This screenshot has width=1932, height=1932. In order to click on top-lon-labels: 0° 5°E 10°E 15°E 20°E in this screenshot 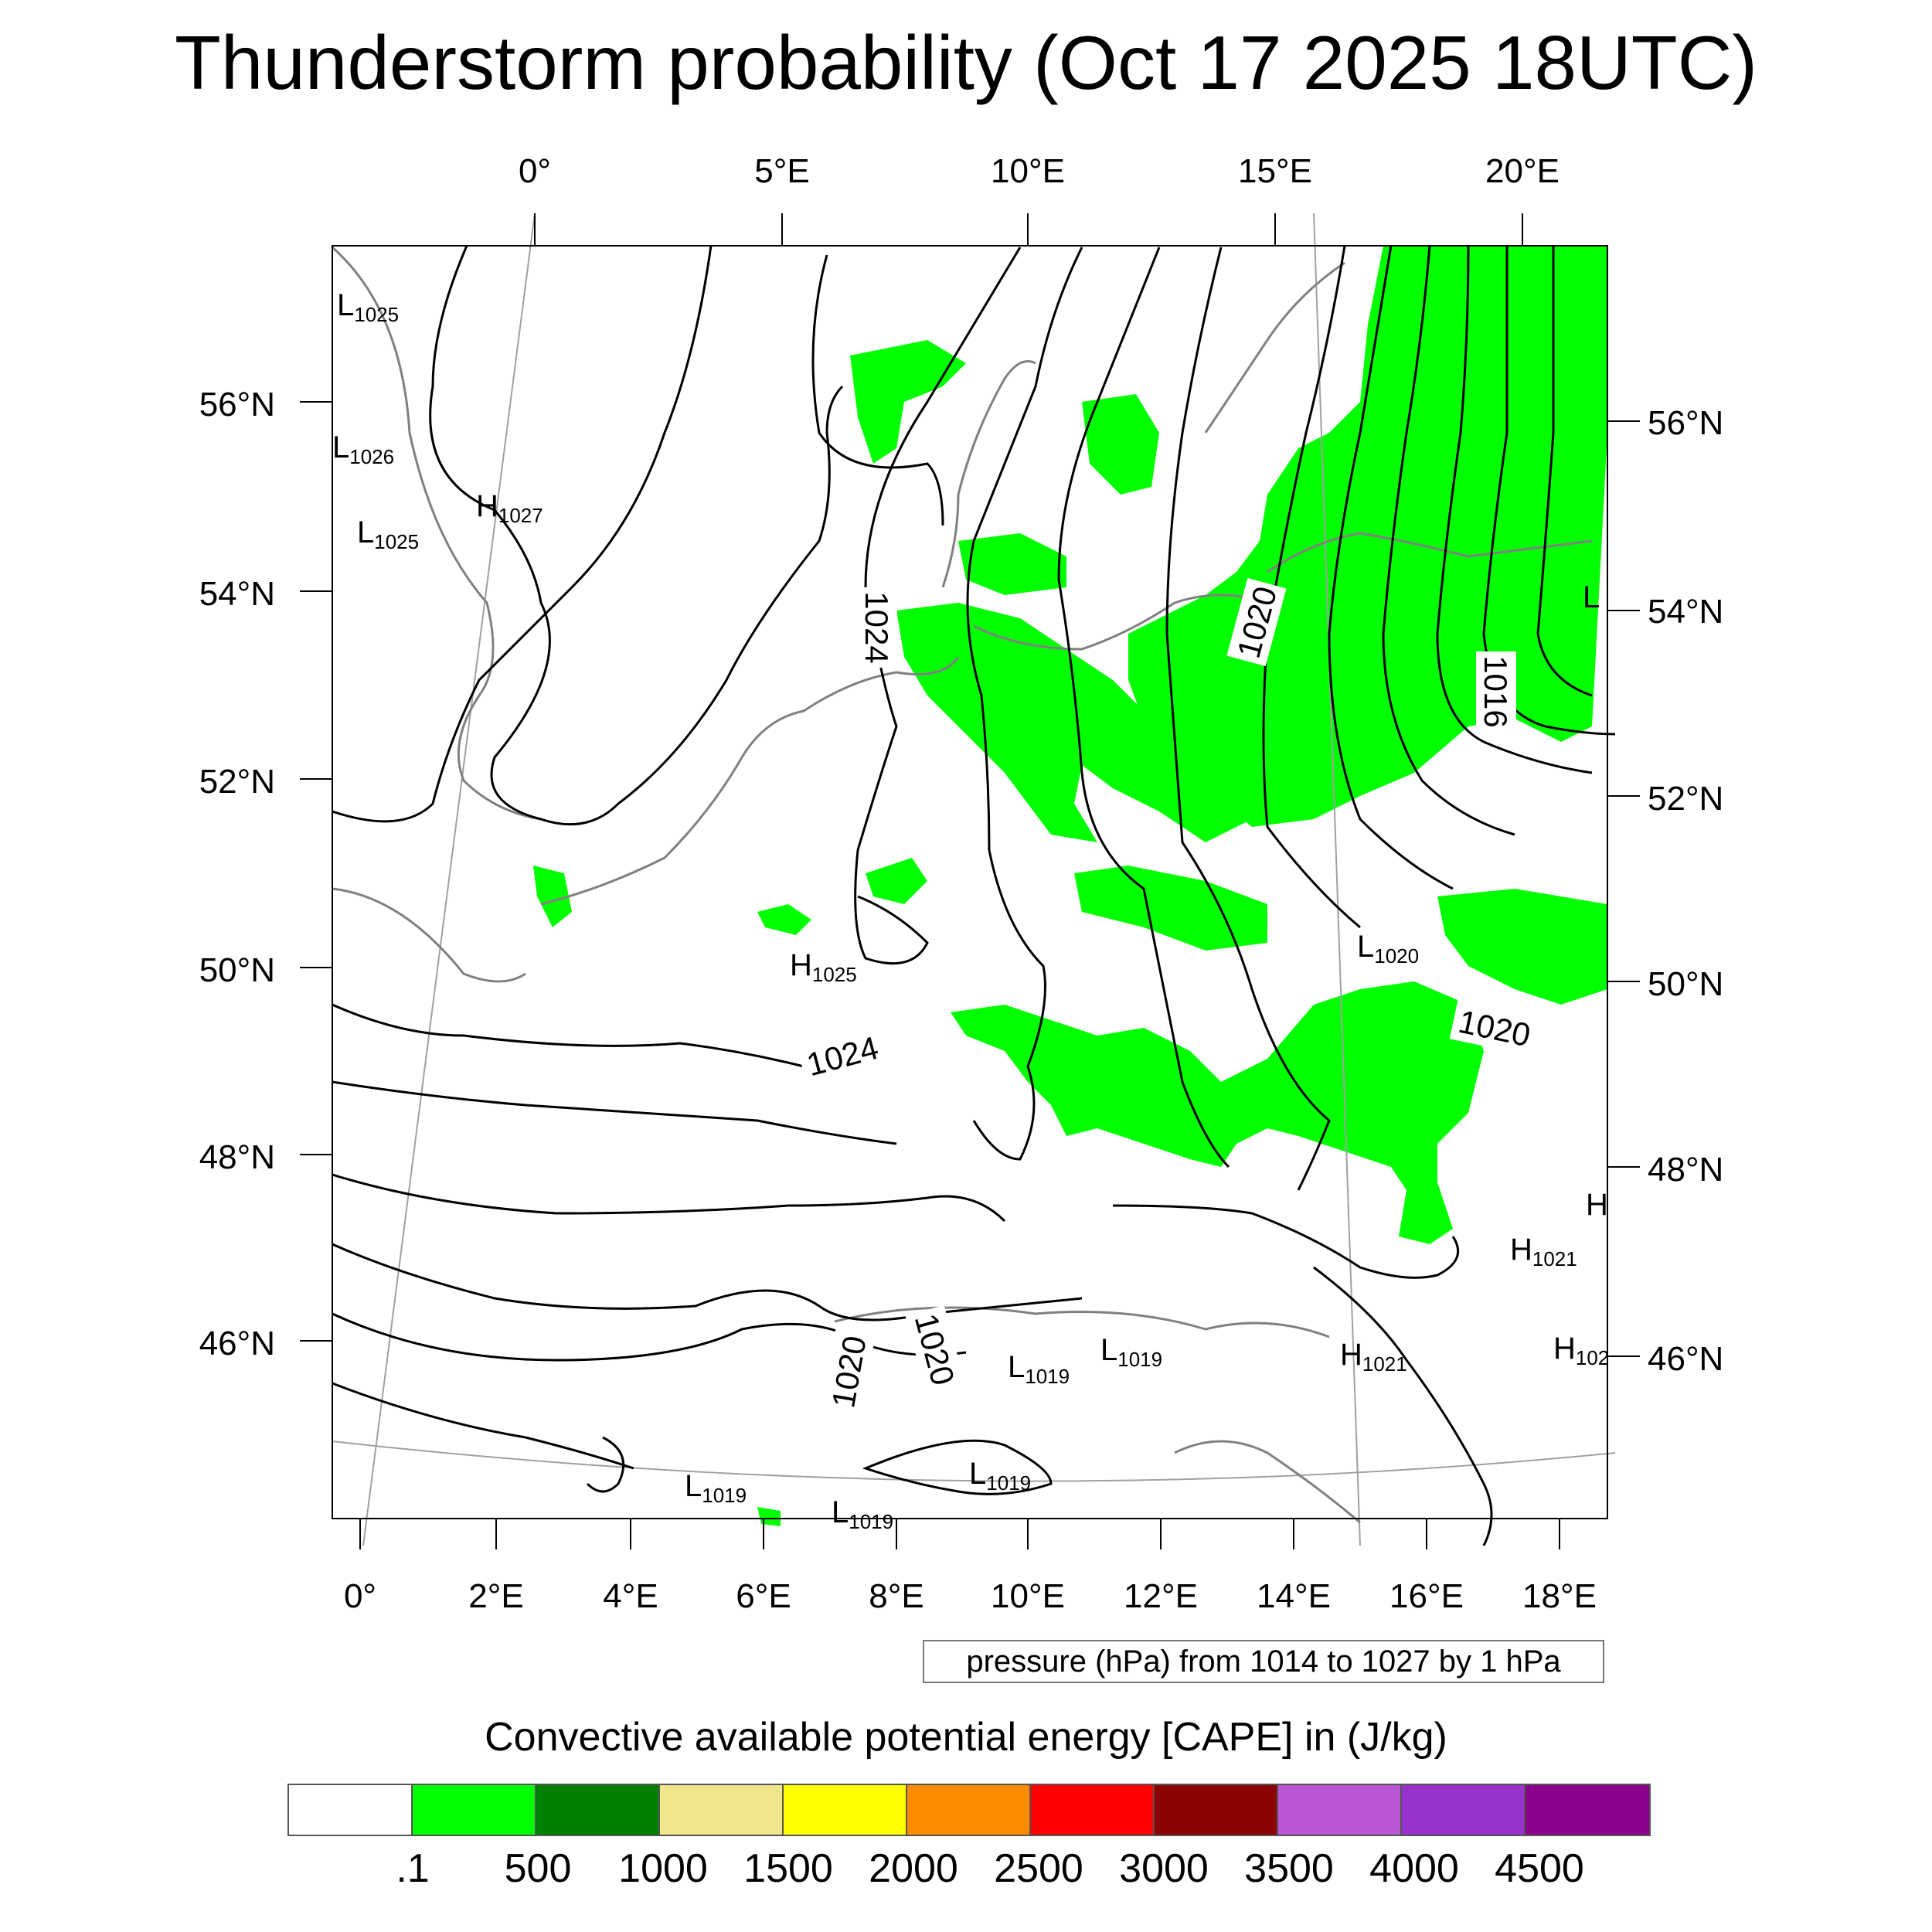, I will do `click(1040, 171)`.